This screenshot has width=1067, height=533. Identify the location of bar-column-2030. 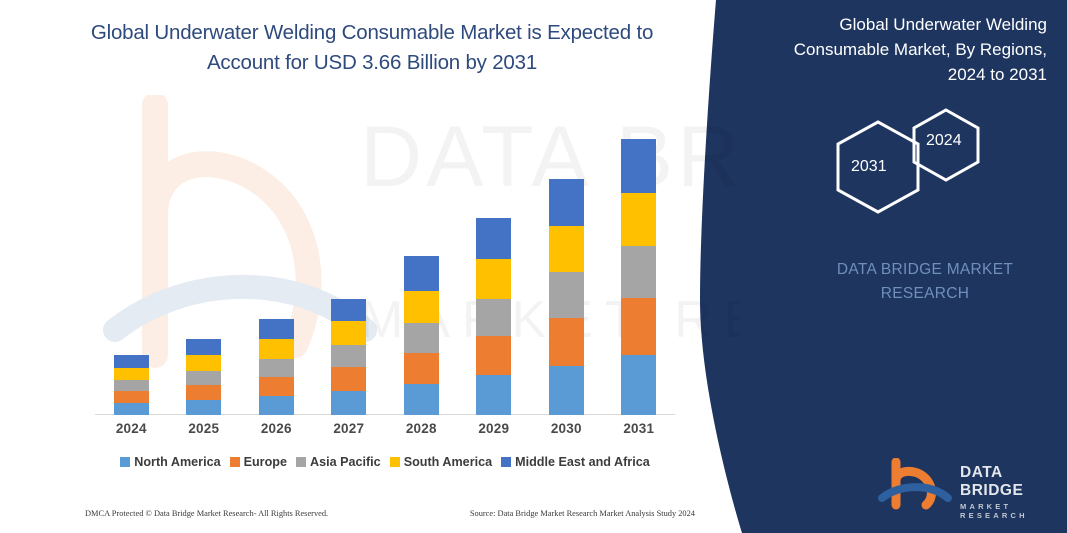
(566, 267).